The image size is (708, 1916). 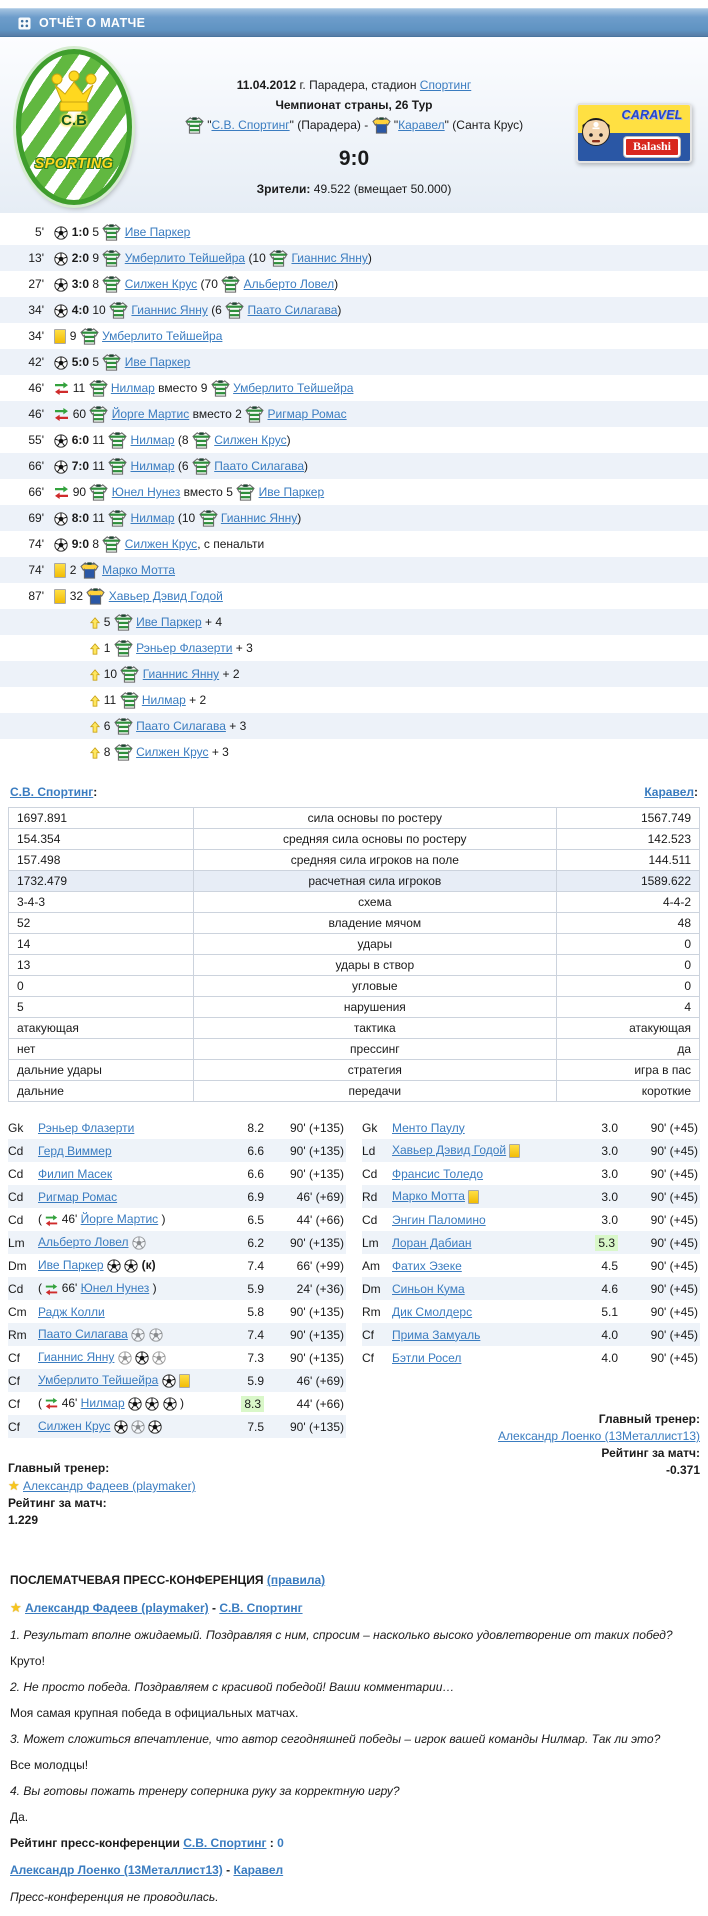 I want to click on attendance-label: Зрители:, so click(x=283, y=189).